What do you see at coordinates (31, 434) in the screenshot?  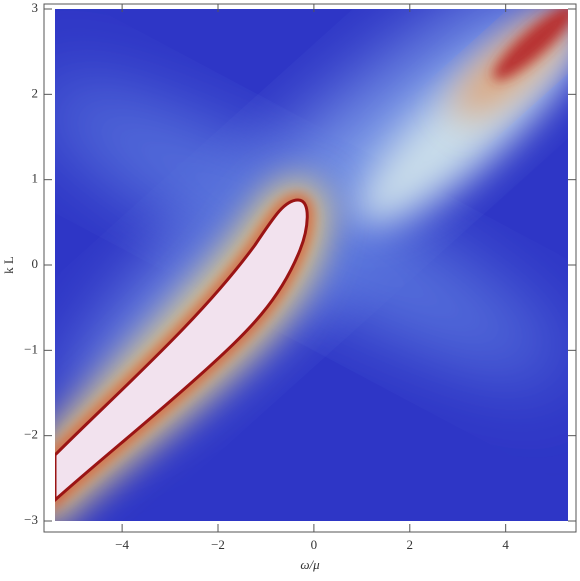 I see `y-tick-label: −2` at bounding box center [31, 434].